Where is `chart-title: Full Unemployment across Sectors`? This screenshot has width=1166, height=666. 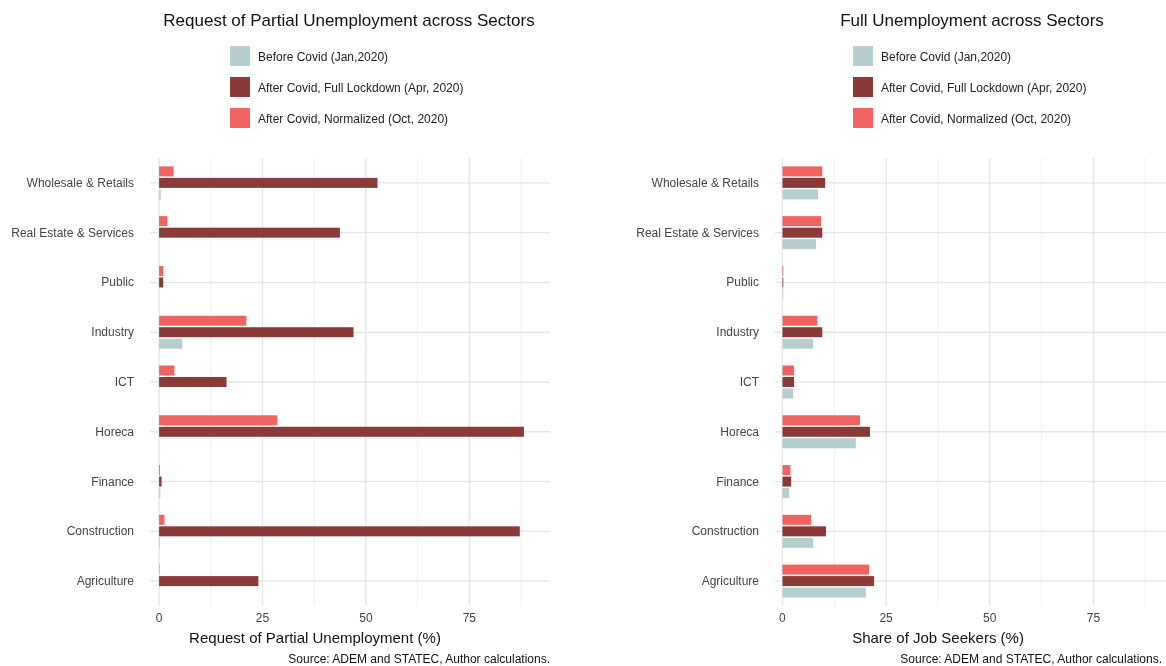 chart-title: Full Unemployment across Sectors is located at coordinates (972, 20).